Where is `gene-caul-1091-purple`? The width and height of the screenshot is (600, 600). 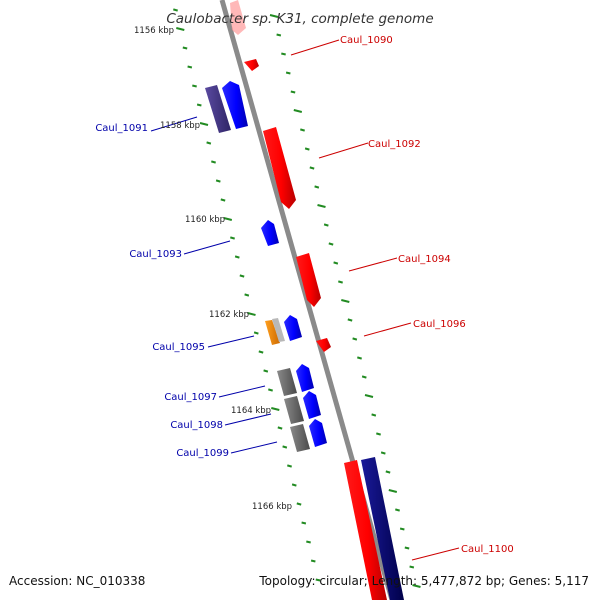 gene-caul-1091-purple is located at coordinates (218, 109).